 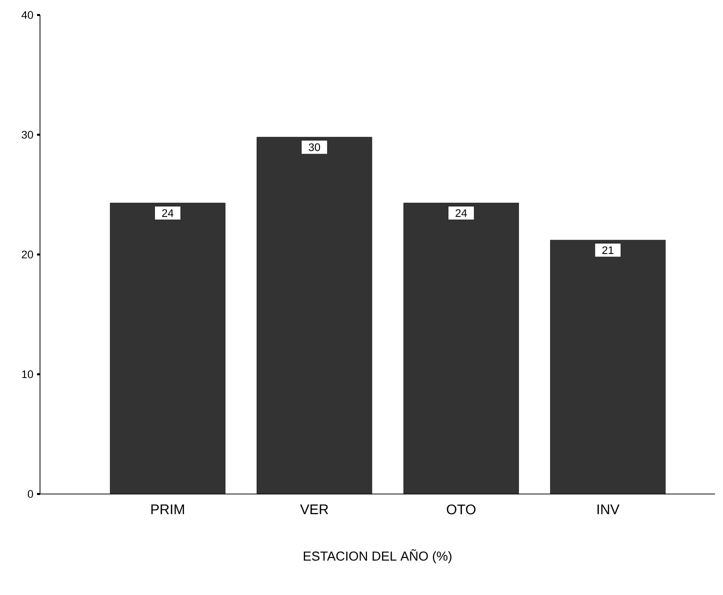 I want to click on y-tick-label: 10, so click(x=28, y=374).